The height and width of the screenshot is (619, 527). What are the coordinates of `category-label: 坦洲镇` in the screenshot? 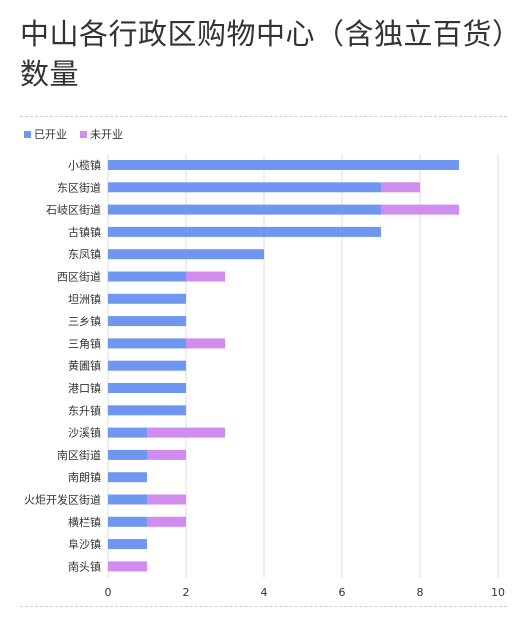 It's located at (84, 299).